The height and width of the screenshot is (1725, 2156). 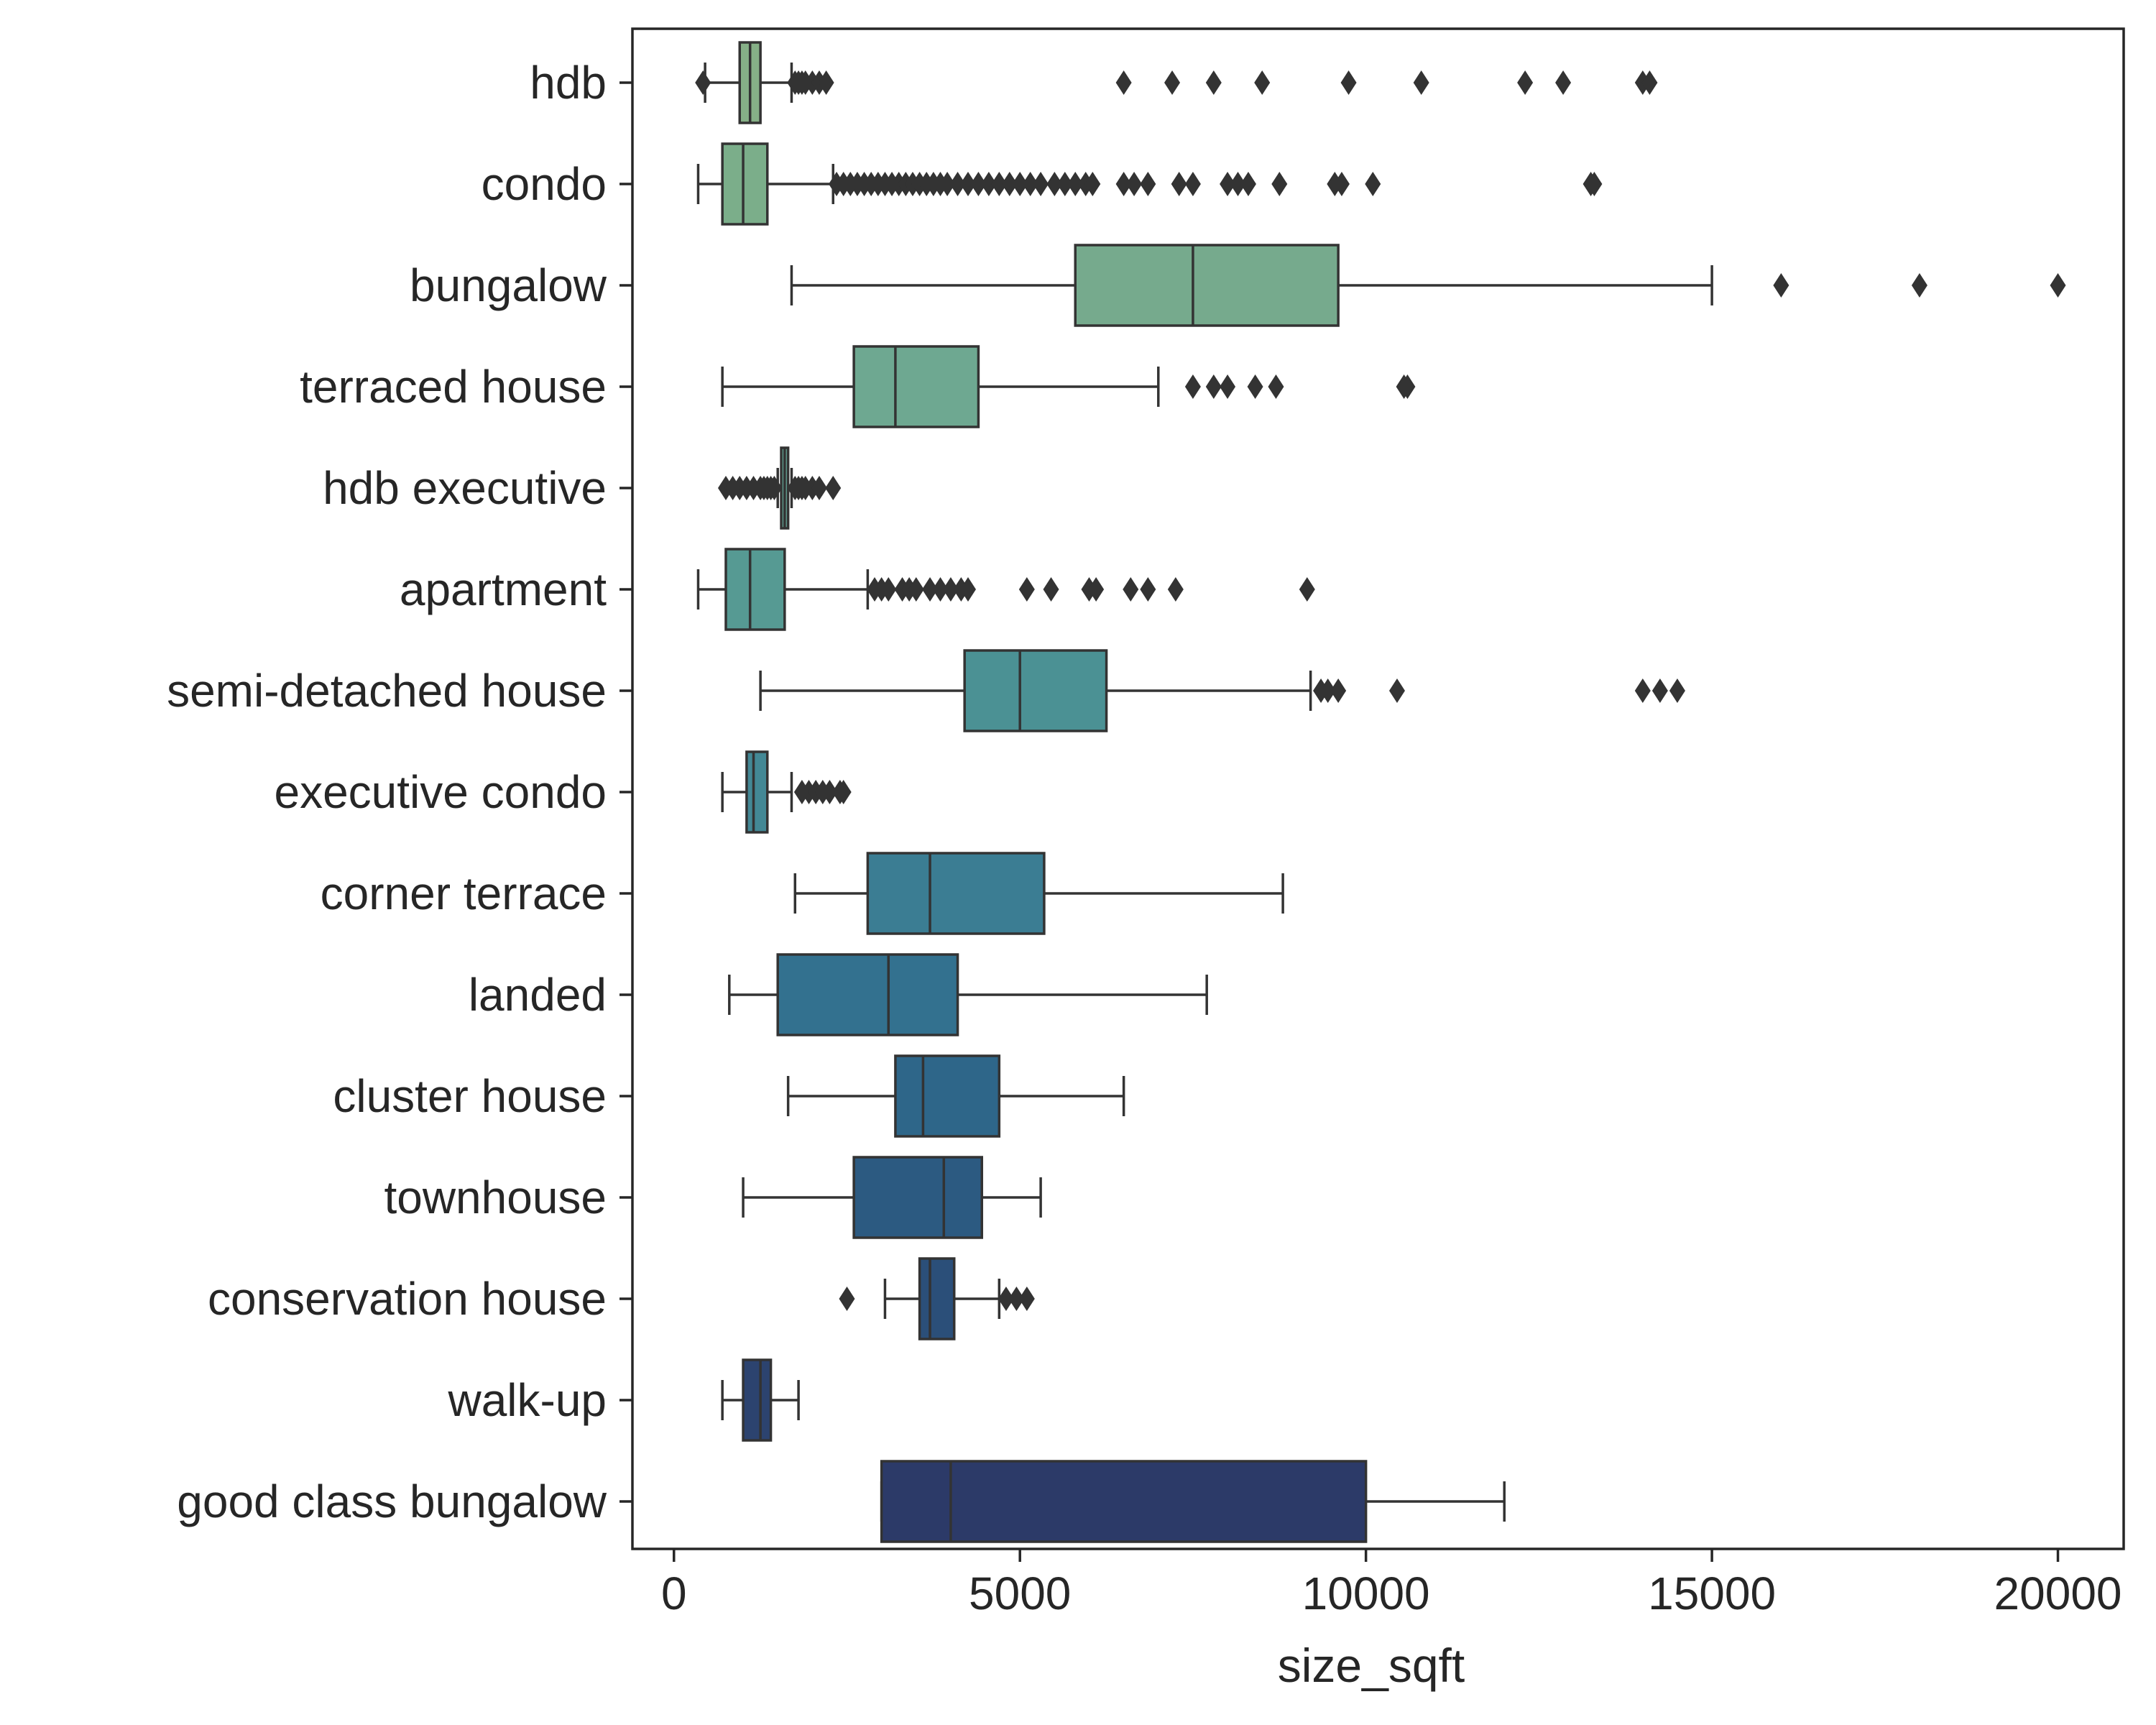 I want to click on y-tick-label: conservation house, so click(x=407, y=1299).